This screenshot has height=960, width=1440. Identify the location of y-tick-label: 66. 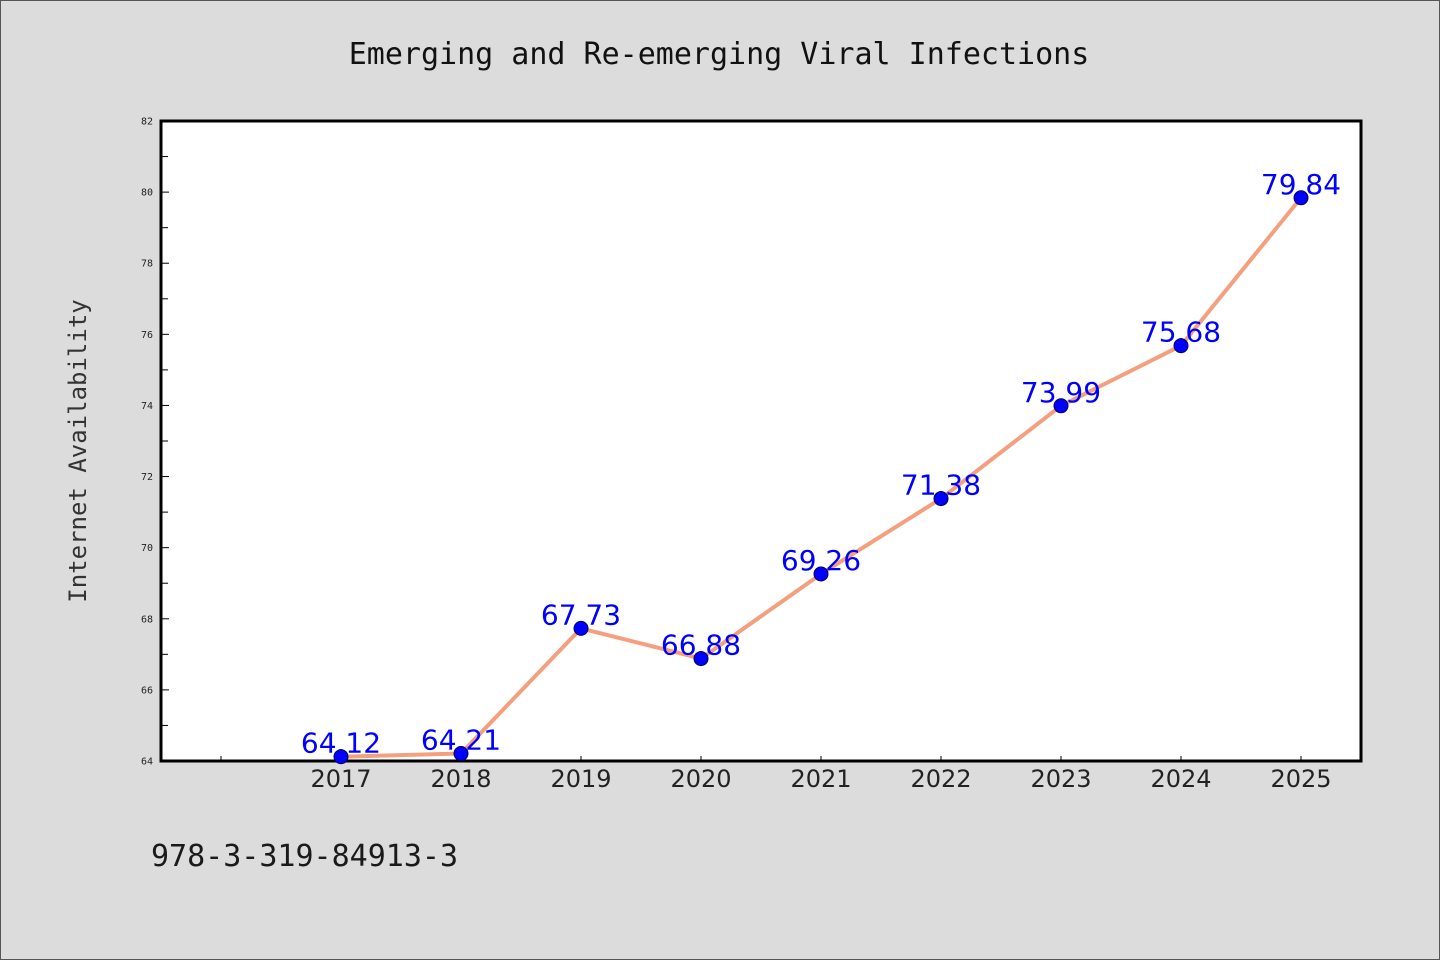
(147, 690).